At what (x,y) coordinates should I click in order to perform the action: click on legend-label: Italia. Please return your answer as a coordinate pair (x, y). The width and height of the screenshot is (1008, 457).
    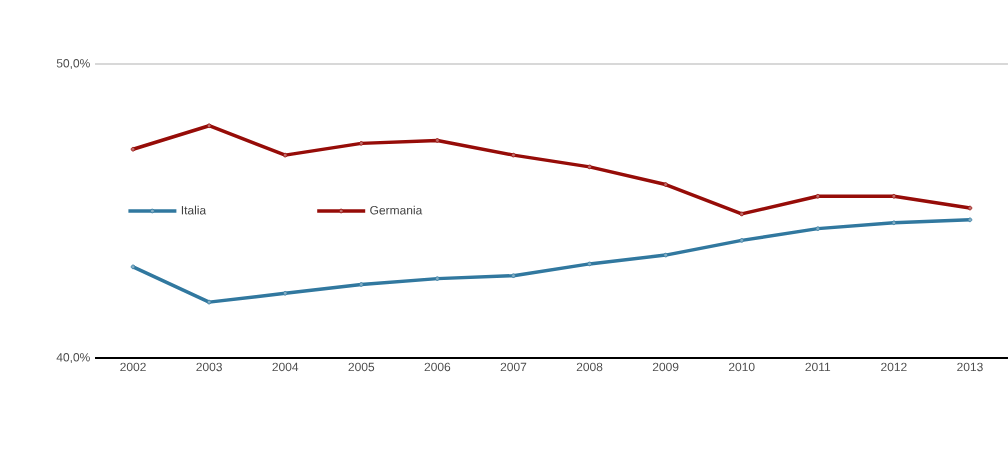
    Looking at the image, I should click on (194, 210).